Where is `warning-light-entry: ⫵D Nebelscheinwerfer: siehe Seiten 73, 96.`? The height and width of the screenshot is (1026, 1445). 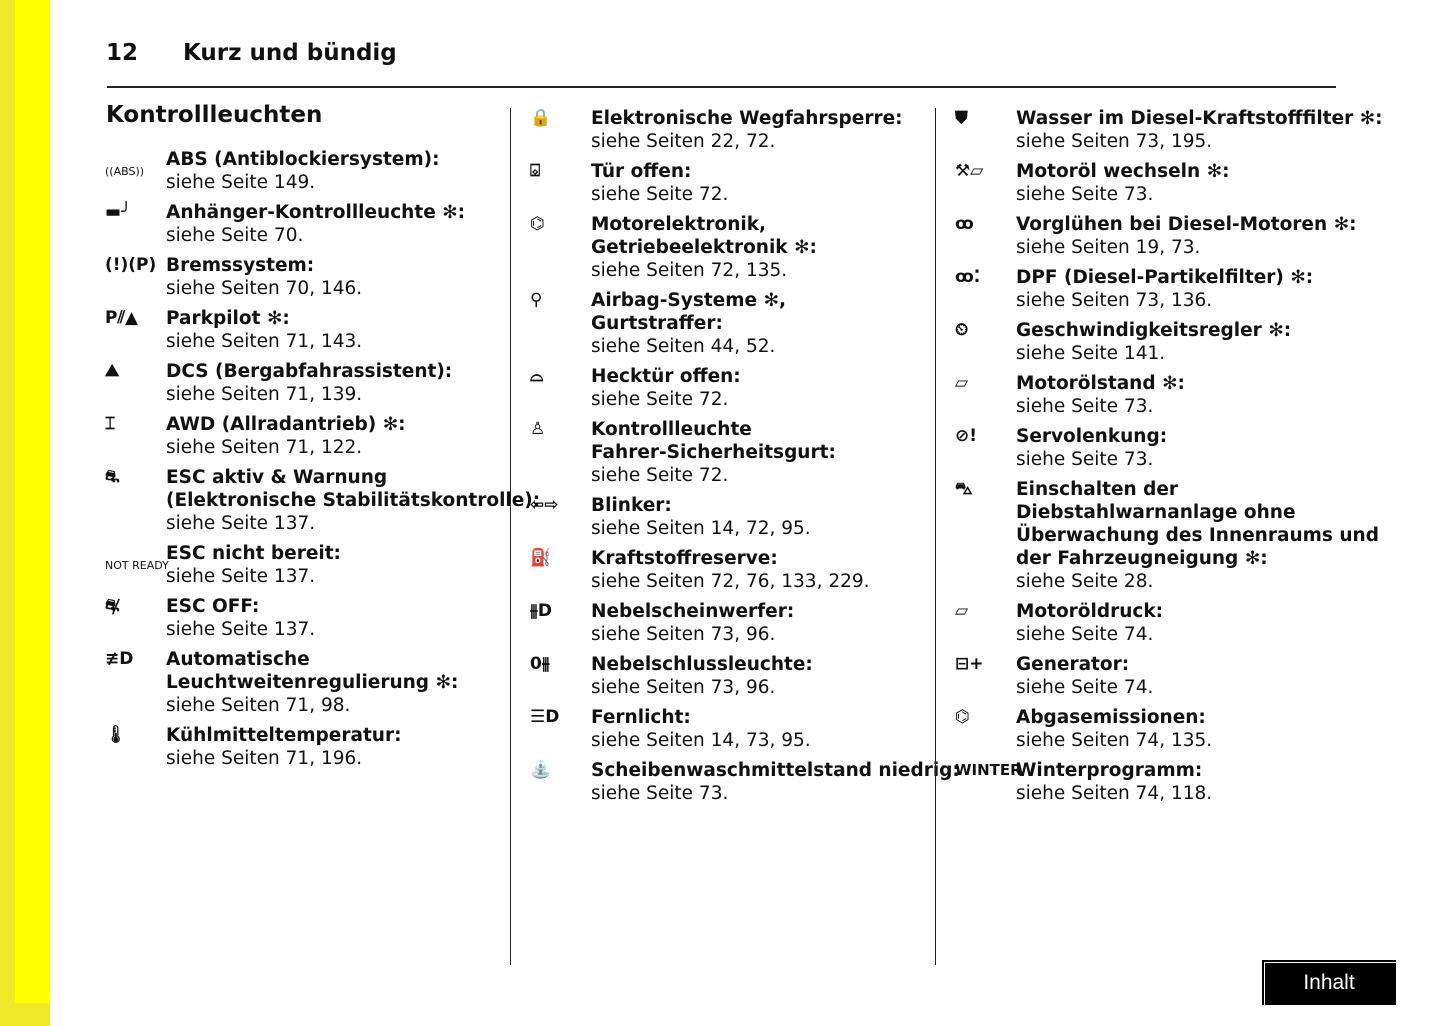 warning-light-entry: ⫵D Nebelscheinwerfer: siehe Seiten 73, 96. is located at coordinates (740, 623).